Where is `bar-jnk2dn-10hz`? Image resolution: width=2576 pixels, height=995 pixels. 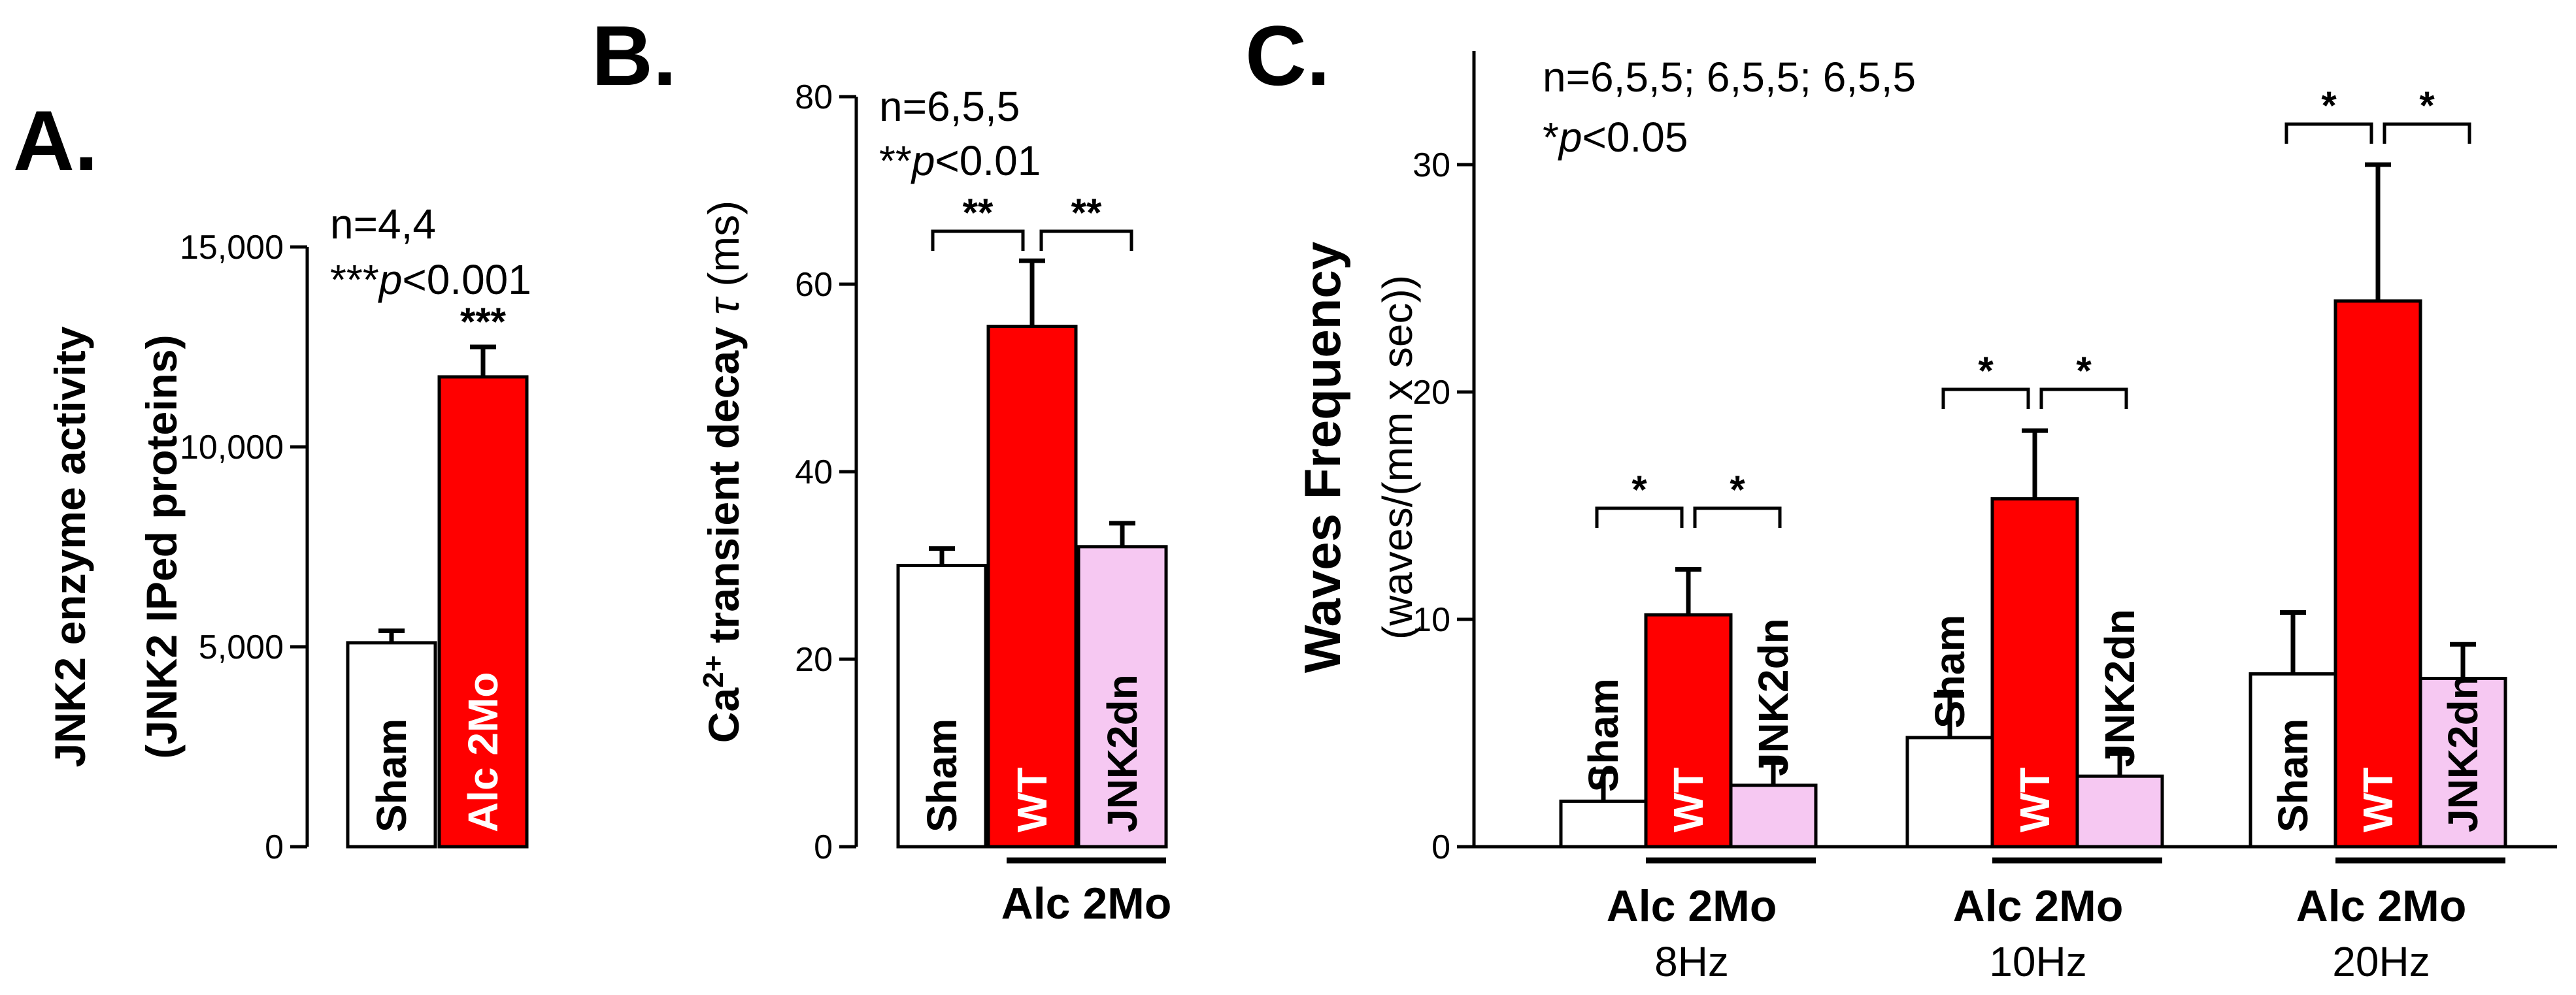 bar-jnk2dn-10hz is located at coordinates (2119, 811).